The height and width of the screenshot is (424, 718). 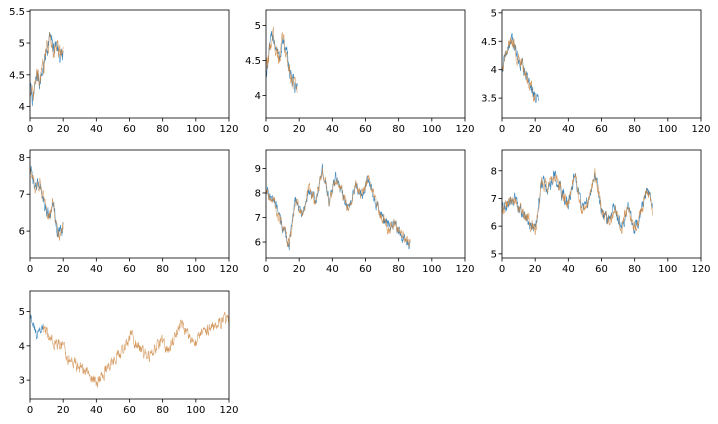 I want to click on subplot-6: 0 20 40 60 80 100 120 5 6 7 8, so click(x=601, y=212).